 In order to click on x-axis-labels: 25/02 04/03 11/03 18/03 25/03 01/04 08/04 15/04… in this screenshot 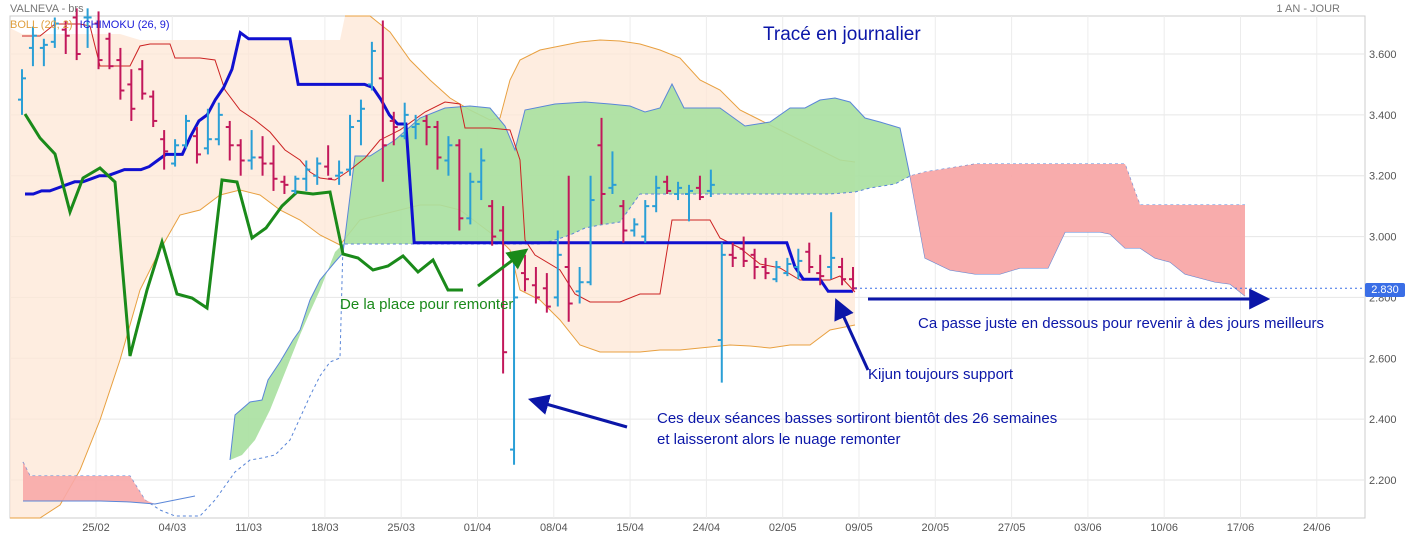, I will do `click(706, 528)`.